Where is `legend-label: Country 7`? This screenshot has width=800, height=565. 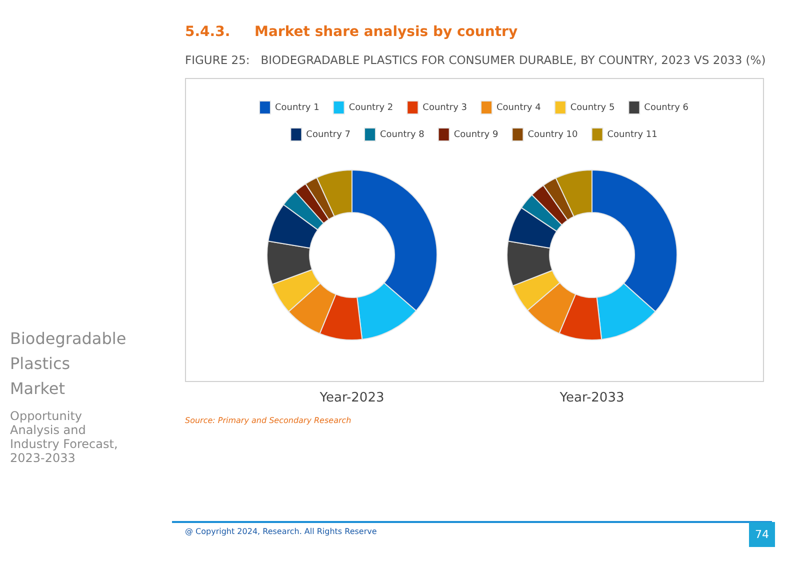 legend-label: Country 7 is located at coordinates (328, 135).